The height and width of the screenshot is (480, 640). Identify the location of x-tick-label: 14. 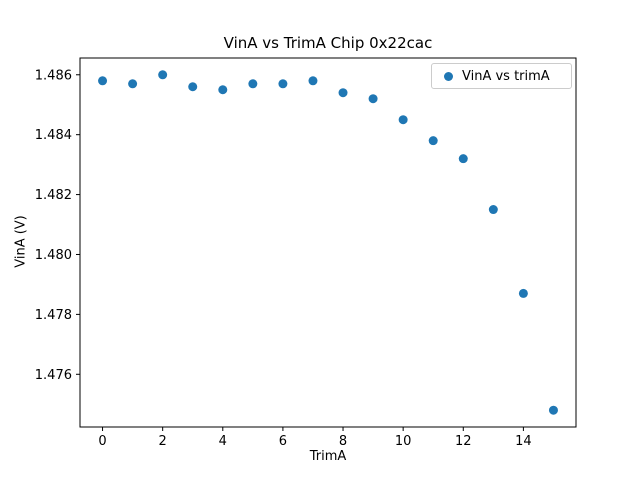
(523, 441).